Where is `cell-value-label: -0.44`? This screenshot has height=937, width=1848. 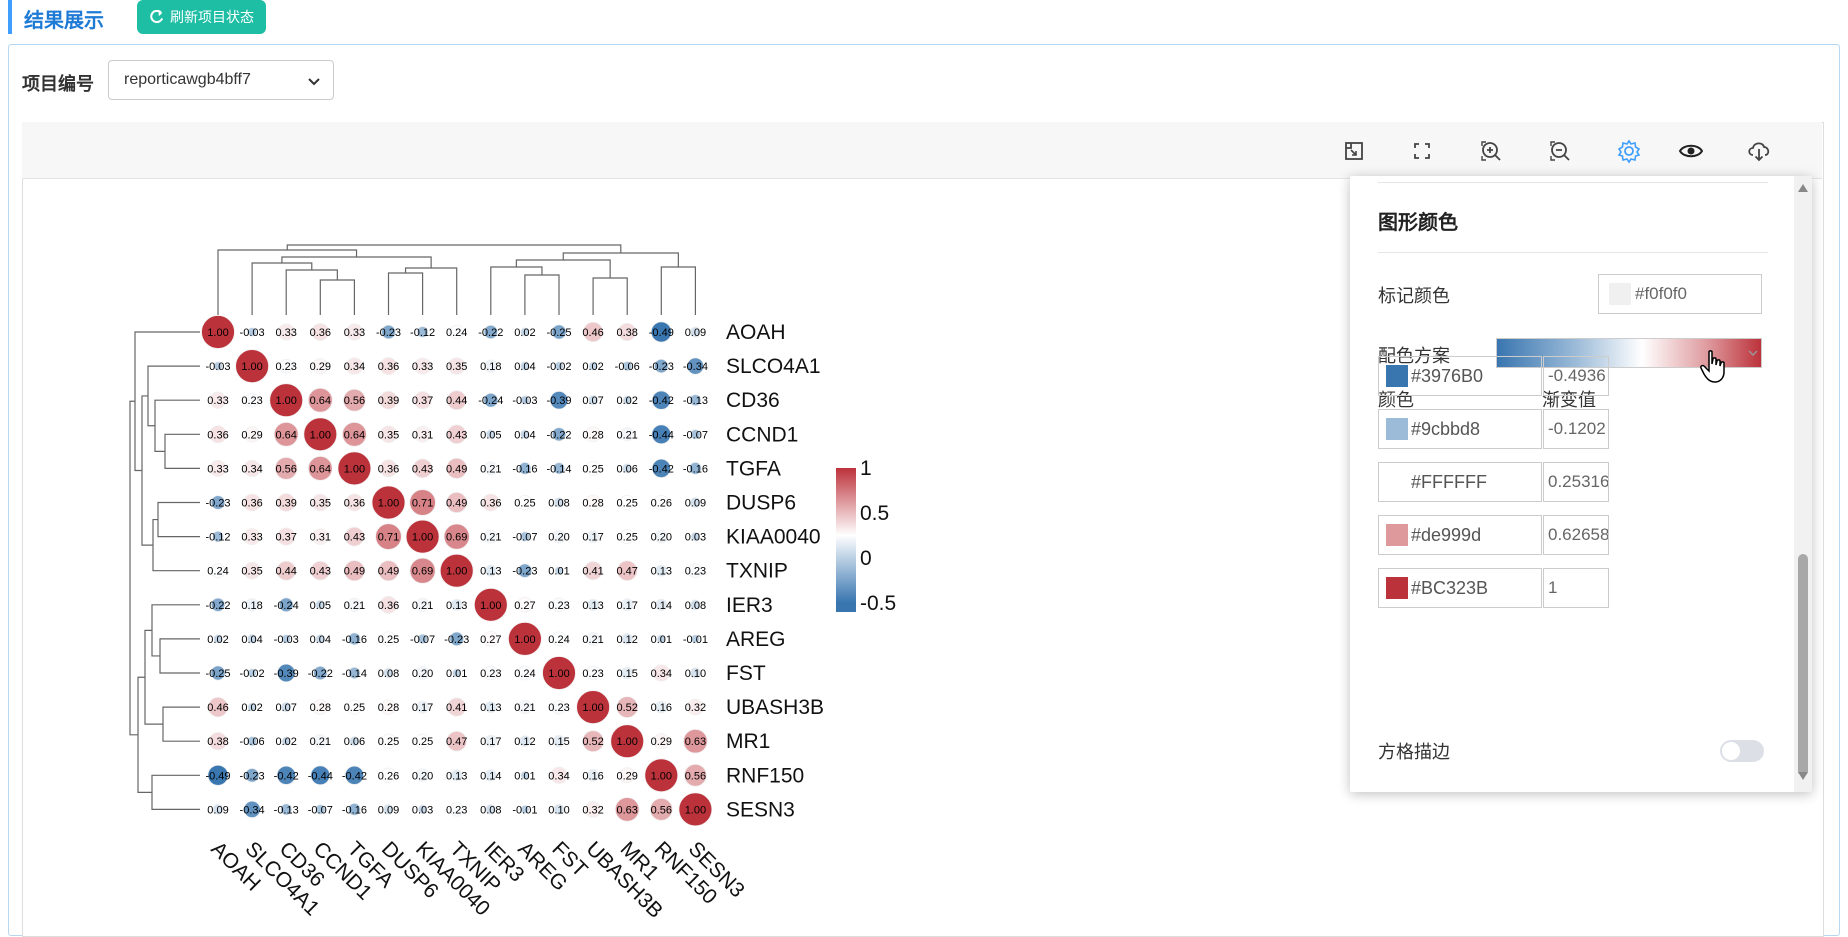 cell-value-label: -0.44 is located at coordinates (661, 435).